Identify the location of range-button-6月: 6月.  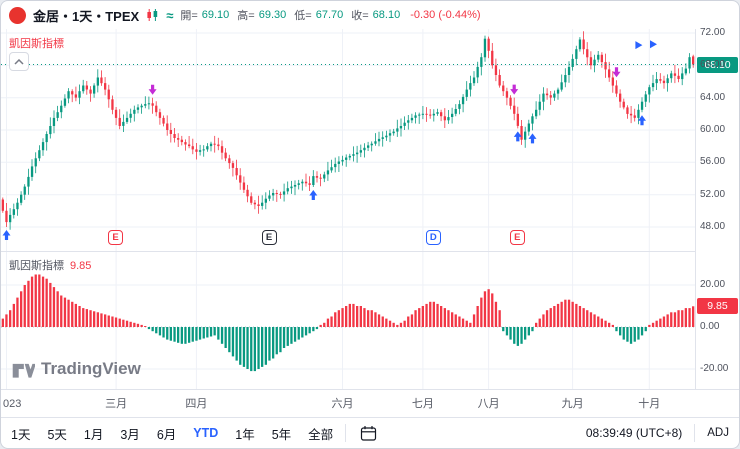
(166, 434).